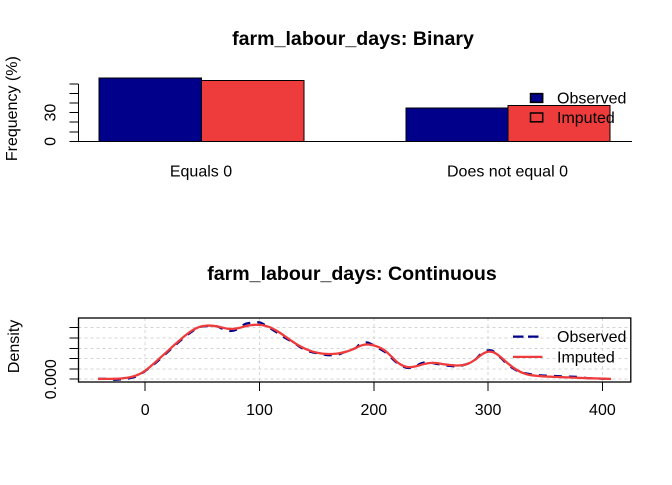 This screenshot has width=672, height=485. What do you see at coordinates (259, 410) in the screenshot?
I see `svg-text: 100` at bounding box center [259, 410].